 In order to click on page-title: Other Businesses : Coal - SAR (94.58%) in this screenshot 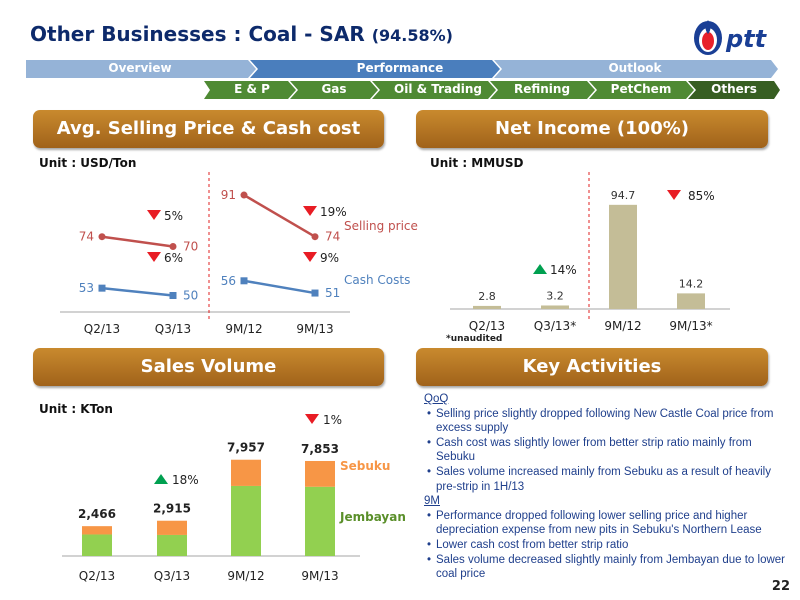, I will do `click(241, 34)`.